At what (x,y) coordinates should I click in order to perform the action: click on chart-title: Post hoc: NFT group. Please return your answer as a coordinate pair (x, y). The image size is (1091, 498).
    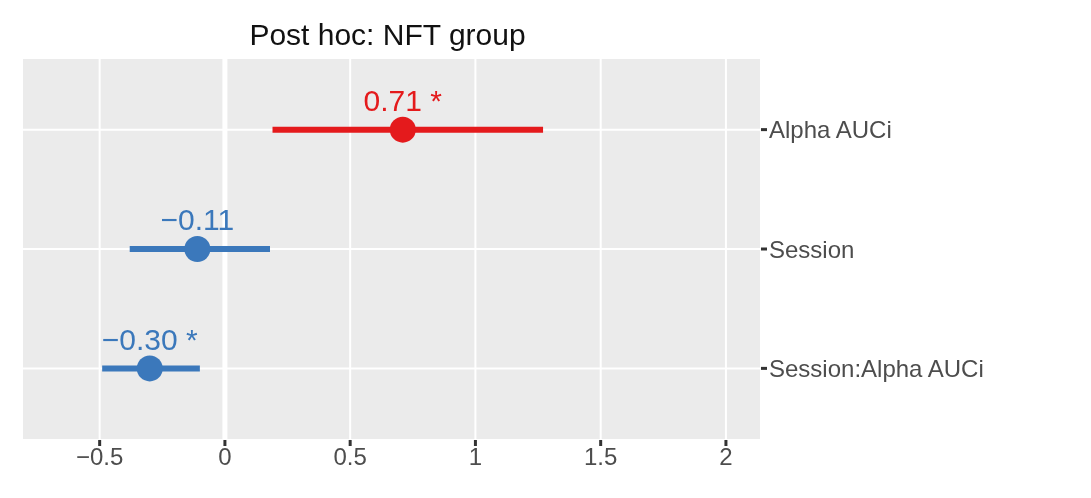
    Looking at the image, I should click on (387, 35).